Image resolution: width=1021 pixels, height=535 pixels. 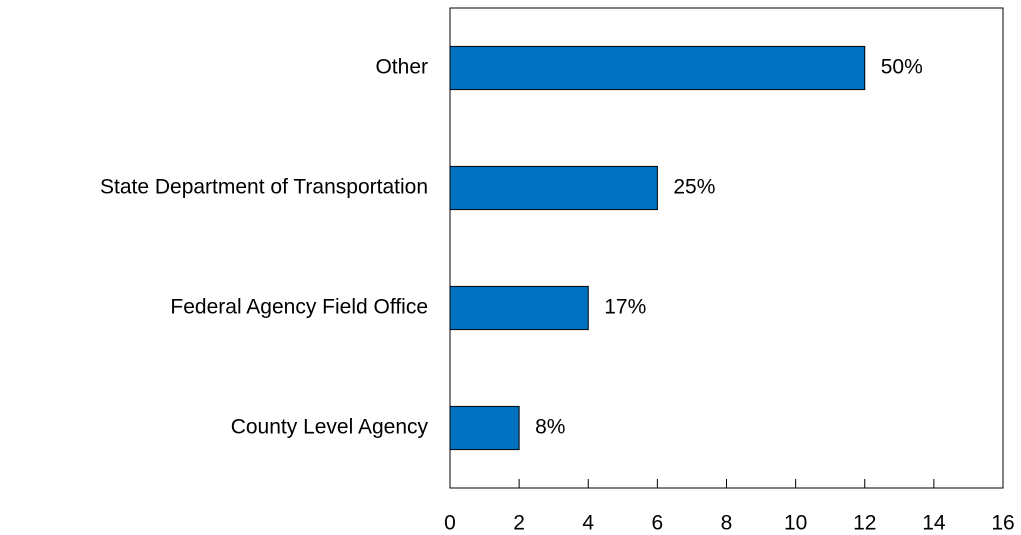 I want to click on x-tick-label: 10, so click(x=795, y=523).